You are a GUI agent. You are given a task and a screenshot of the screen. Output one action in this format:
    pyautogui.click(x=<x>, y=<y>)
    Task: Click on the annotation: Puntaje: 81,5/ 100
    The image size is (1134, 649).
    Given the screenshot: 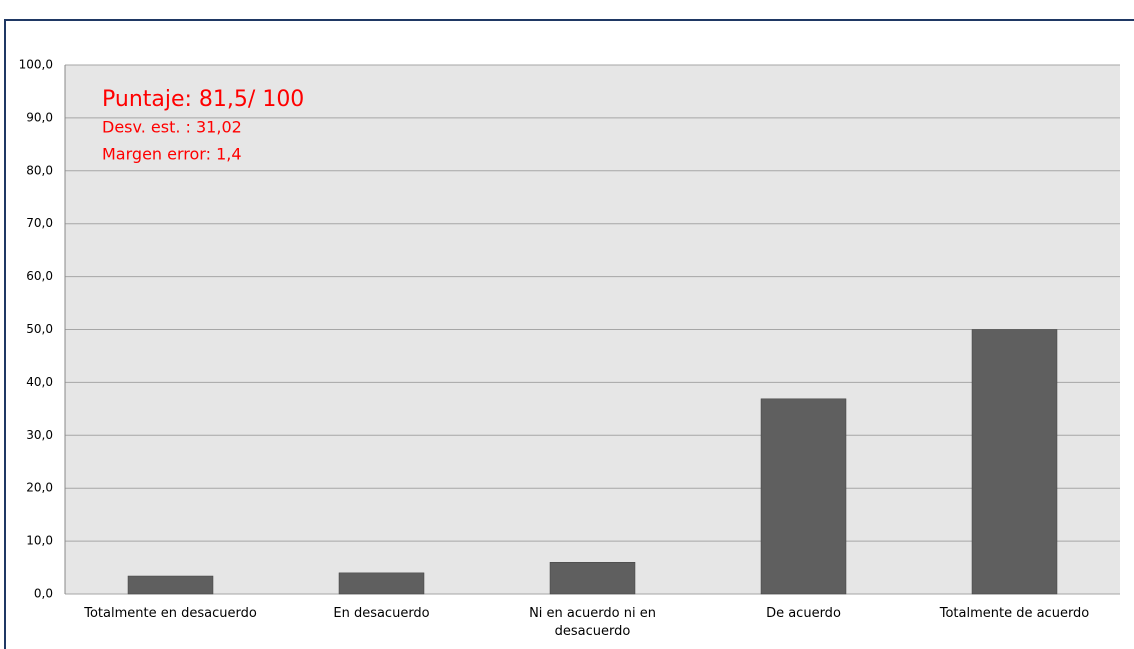 What is the action you would take?
    pyautogui.click(x=203, y=99)
    